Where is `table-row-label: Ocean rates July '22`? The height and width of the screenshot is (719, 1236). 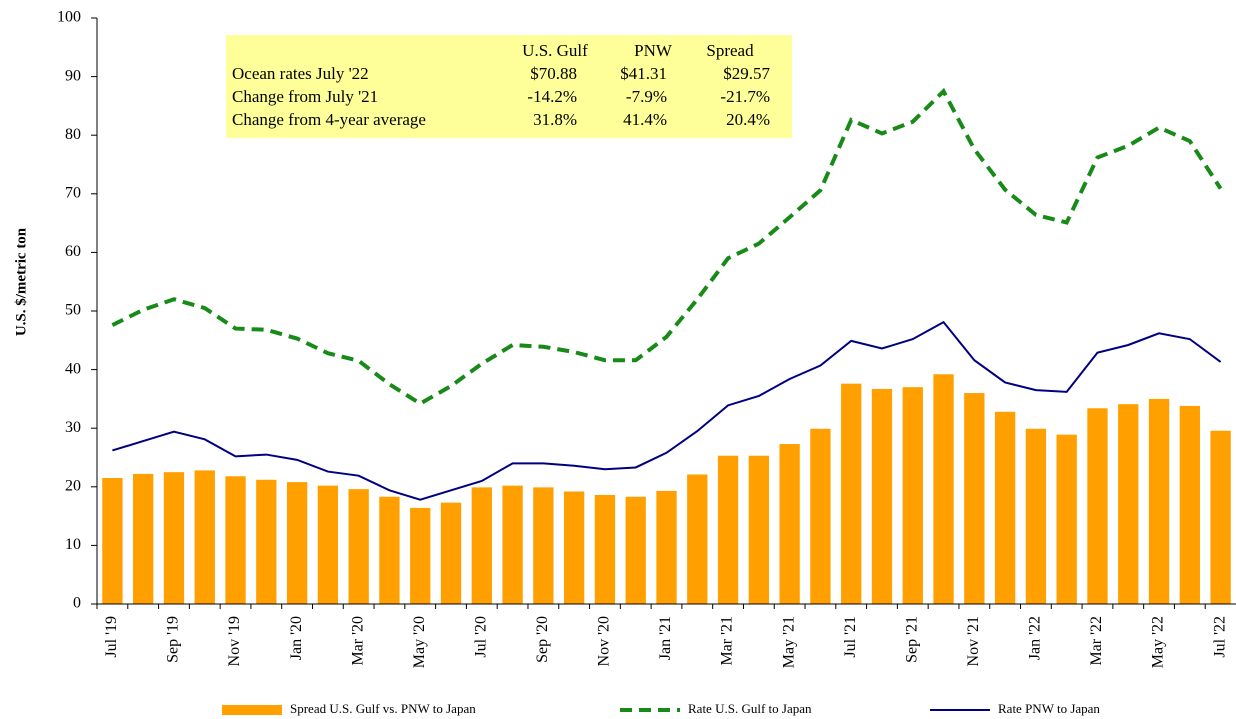 table-row-label: Ocean rates July '22 is located at coordinates (300, 73).